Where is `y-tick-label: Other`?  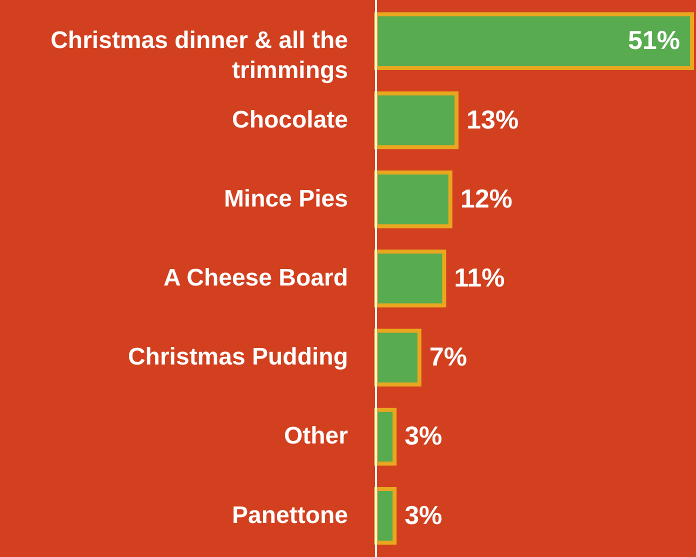
y-tick-label: Other is located at coordinates (316, 436).